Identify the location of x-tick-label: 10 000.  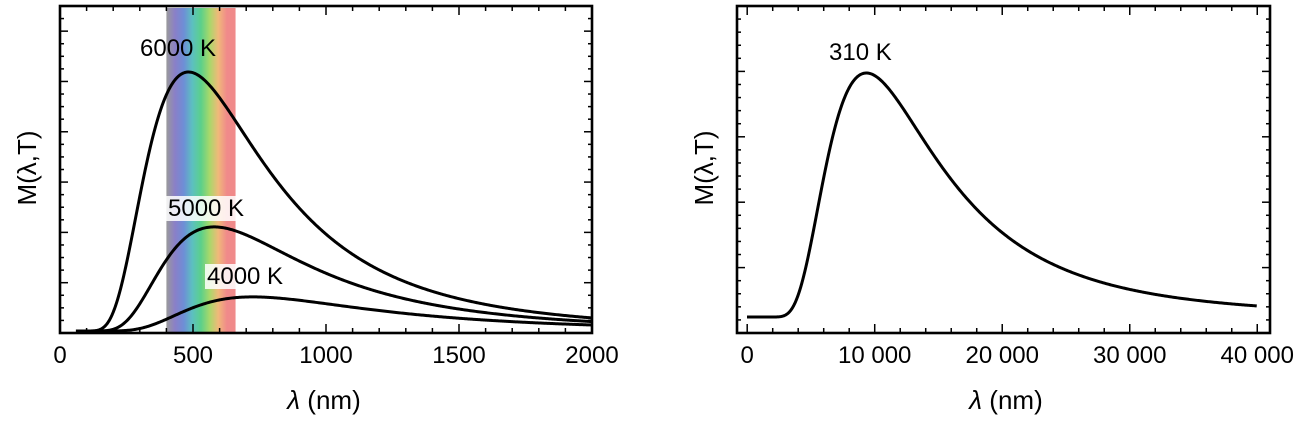
(874, 355).